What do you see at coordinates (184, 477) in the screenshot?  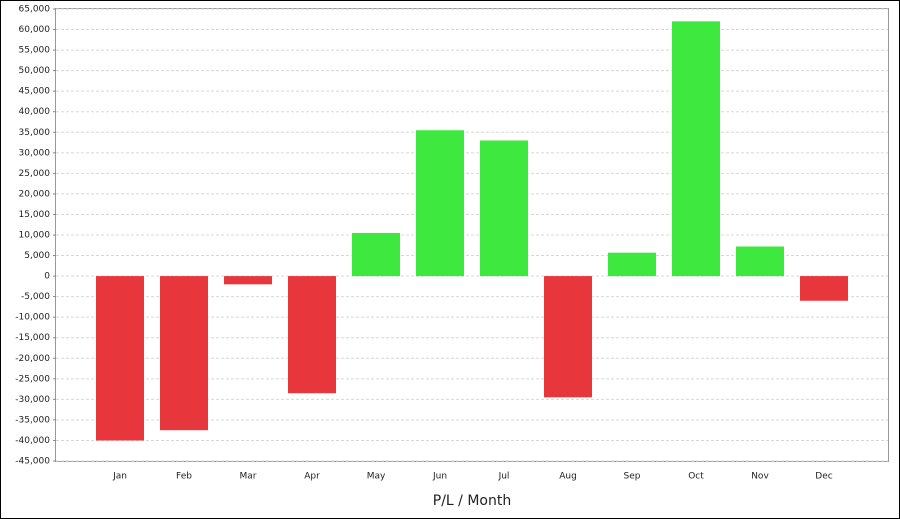 I see `x-tick-label: Feb` at bounding box center [184, 477].